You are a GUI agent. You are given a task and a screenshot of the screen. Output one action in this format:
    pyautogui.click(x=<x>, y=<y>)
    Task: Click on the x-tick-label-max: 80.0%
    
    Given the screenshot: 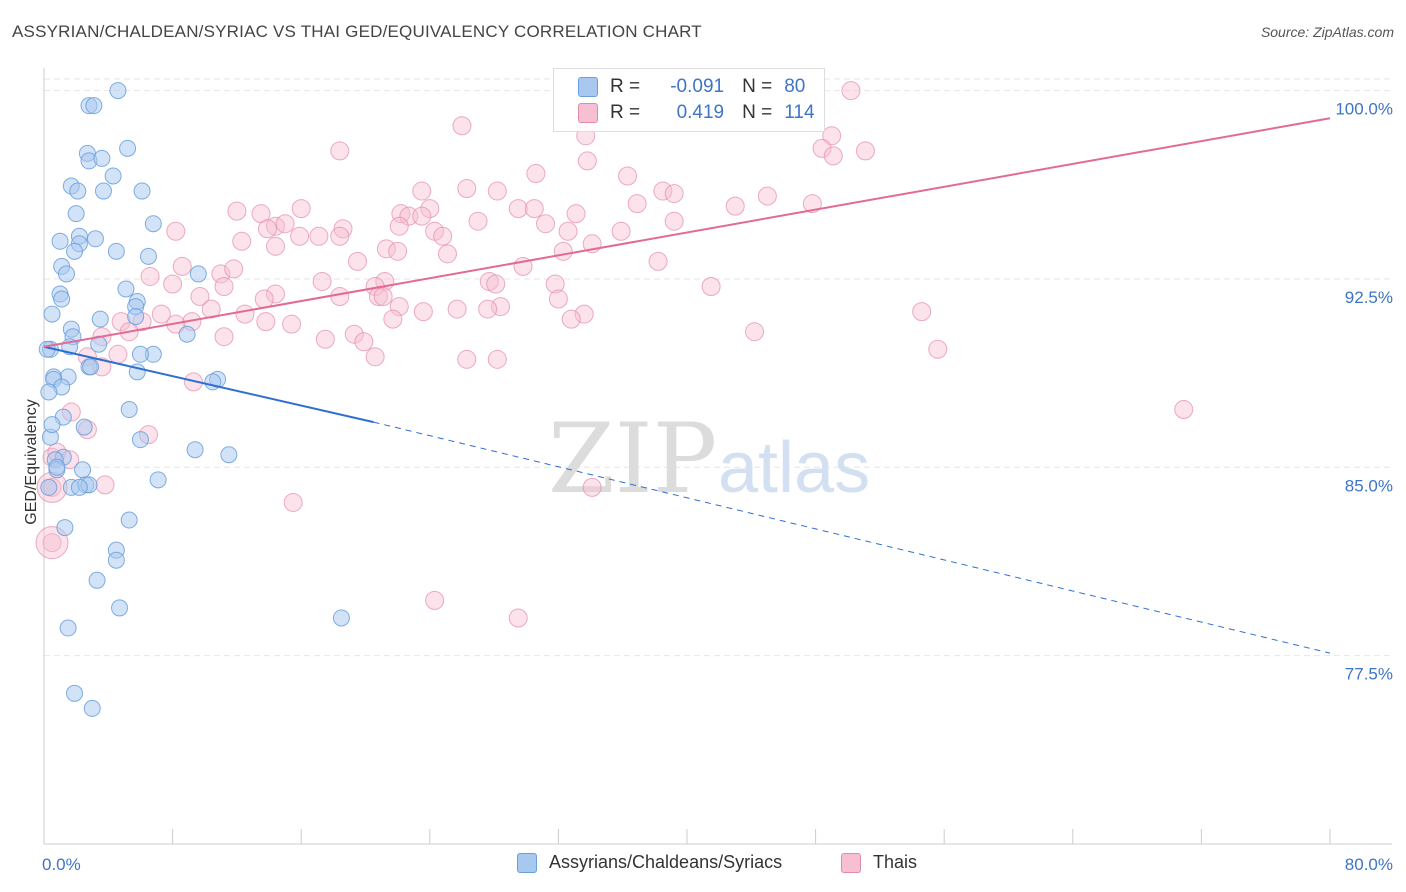 What is the action you would take?
    pyautogui.click(x=1369, y=864)
    